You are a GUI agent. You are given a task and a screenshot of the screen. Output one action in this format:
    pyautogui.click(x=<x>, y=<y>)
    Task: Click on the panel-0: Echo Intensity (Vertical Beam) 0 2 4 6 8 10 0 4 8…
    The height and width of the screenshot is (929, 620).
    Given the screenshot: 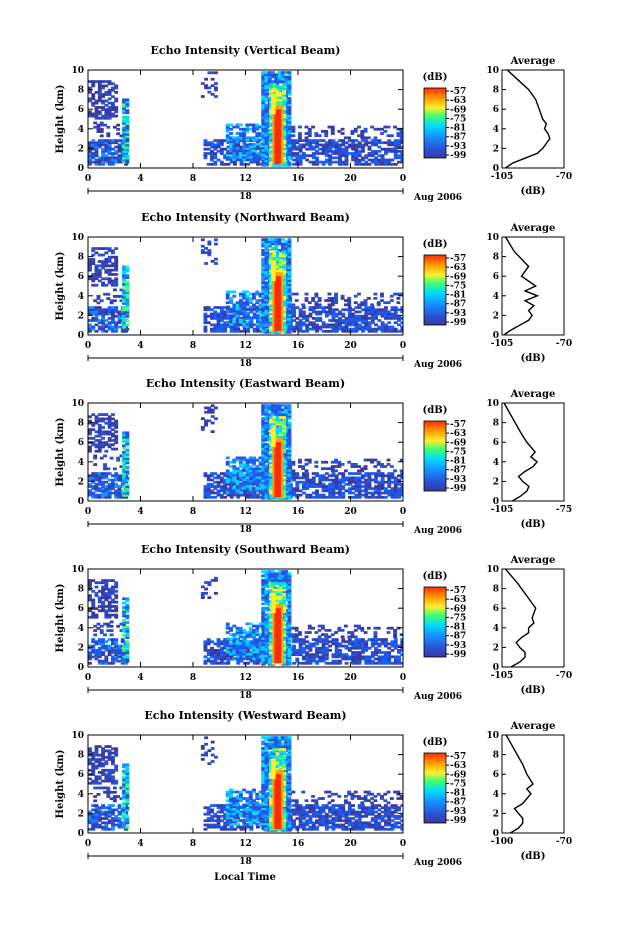 What is the action you would take?
    pyautogui.click(x=313, y=123)
    